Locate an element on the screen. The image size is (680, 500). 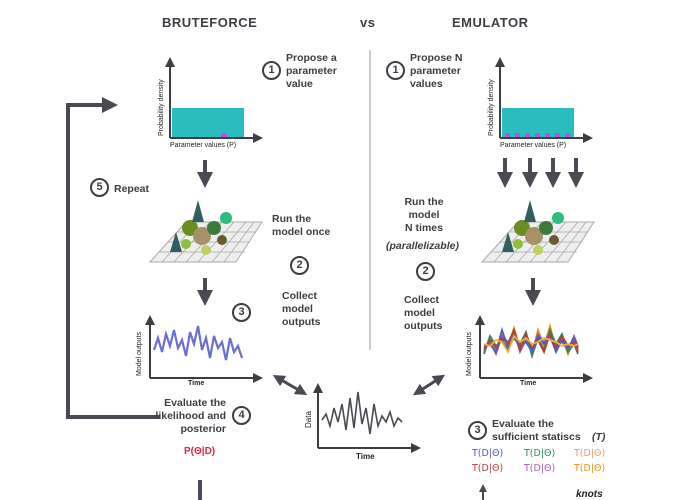
knots-label: knots is located at coordinates (589, 494).